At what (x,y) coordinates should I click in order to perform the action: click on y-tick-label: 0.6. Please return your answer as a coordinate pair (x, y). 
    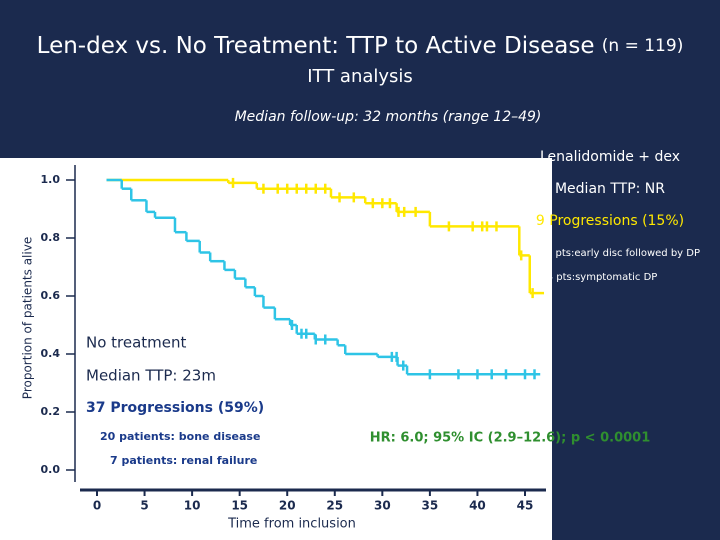
    Looking at the image, I should click on (51, 295).